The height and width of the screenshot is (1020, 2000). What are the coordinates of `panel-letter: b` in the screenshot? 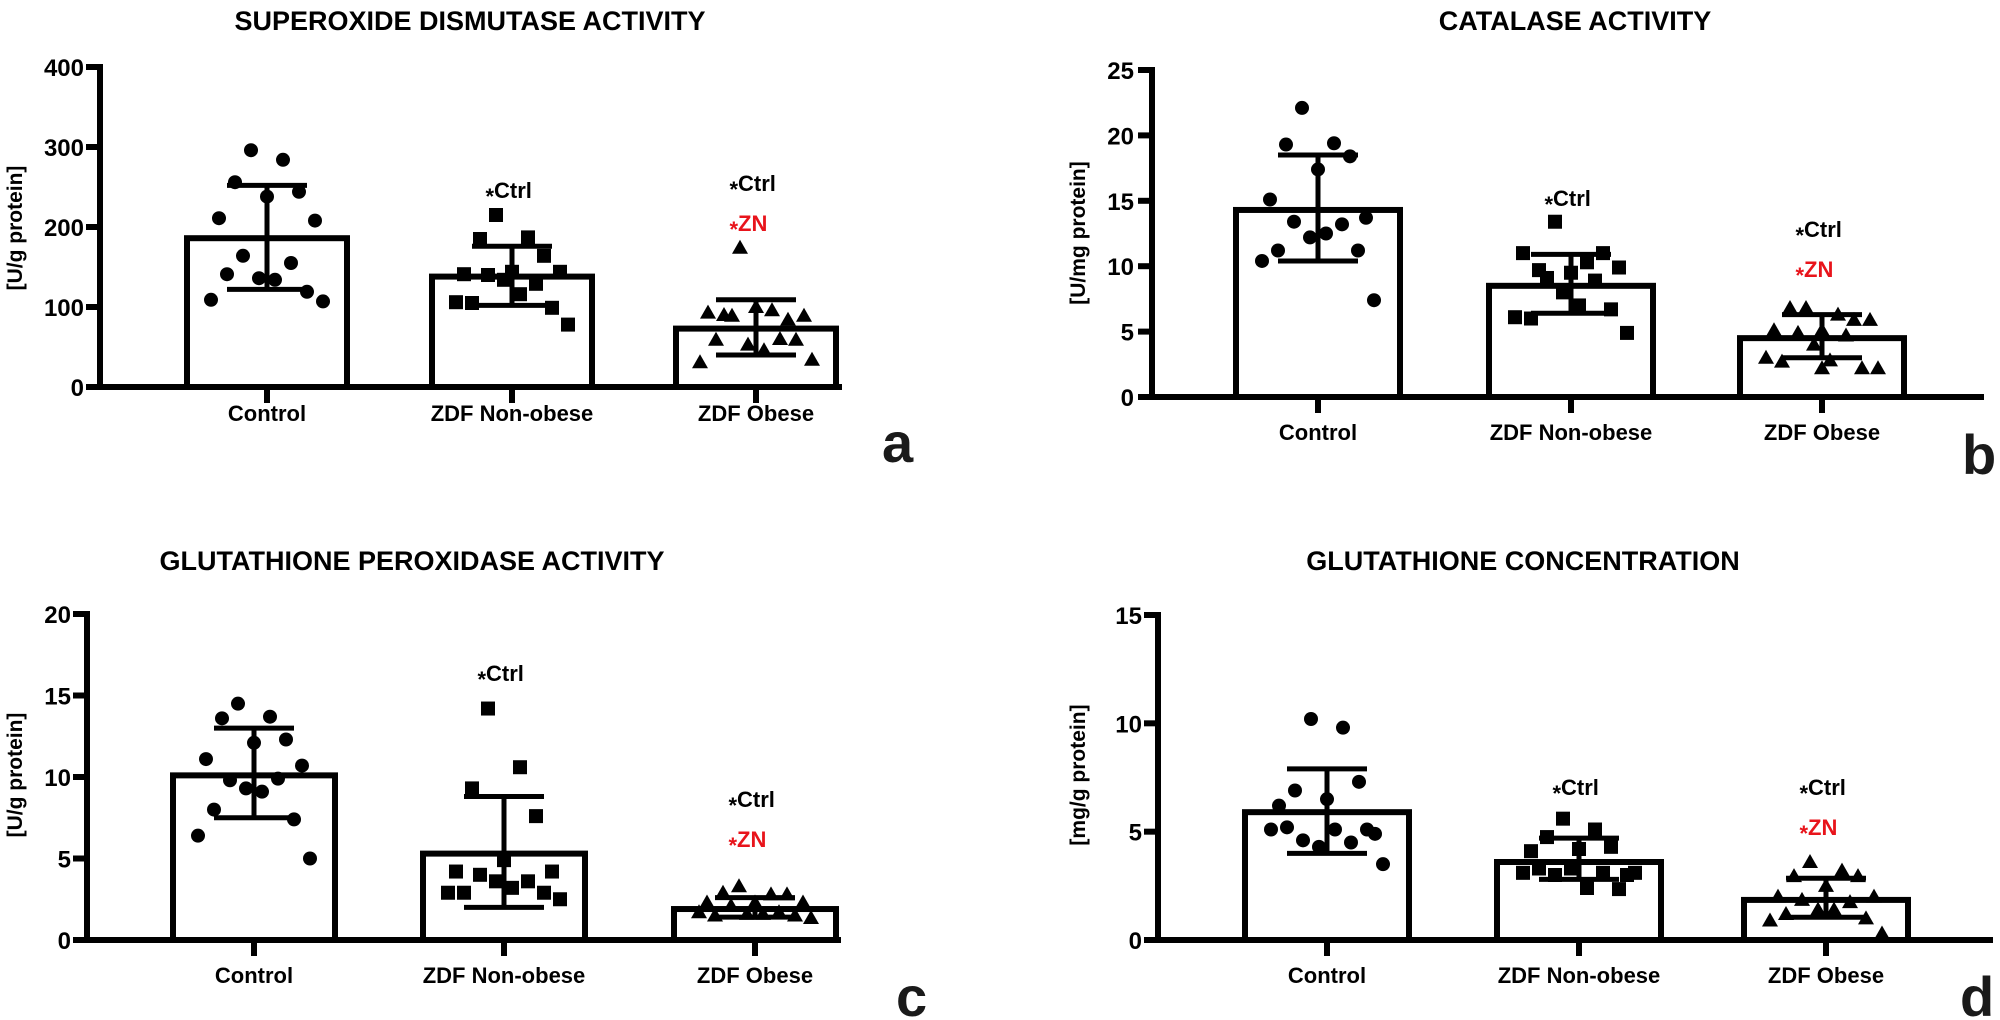 It's located at (1979, 454).